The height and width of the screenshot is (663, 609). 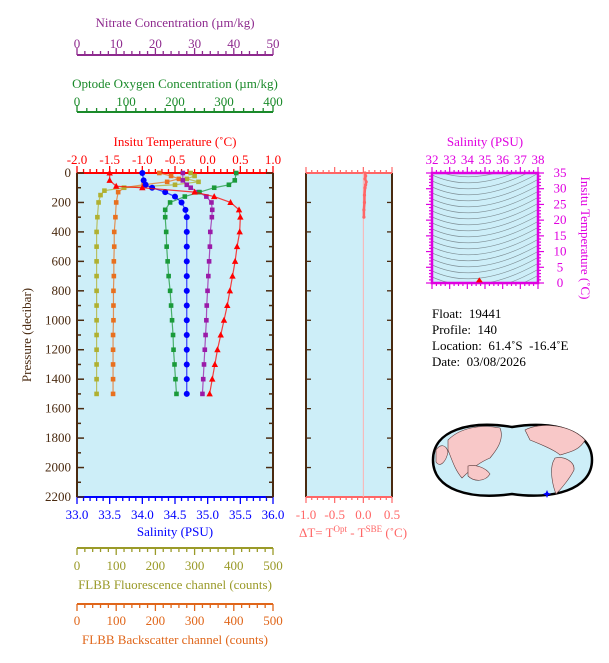 What do you see at coordinates (126, 101) in the screenshot?
I see `oxygen-tick-label: 100` at bounding box center [126, 101].